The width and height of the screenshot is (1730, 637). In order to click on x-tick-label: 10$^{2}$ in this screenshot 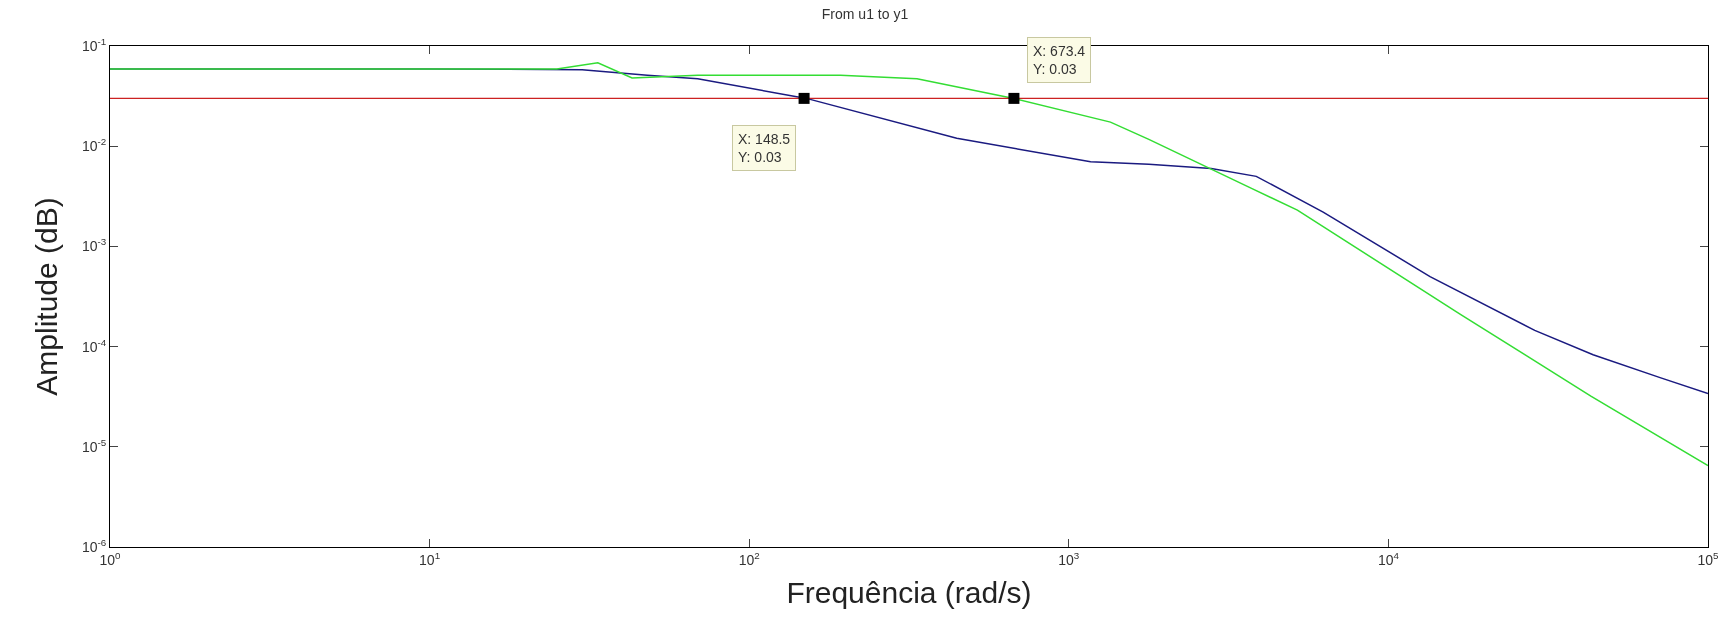, I will do `click(749, 558)`.